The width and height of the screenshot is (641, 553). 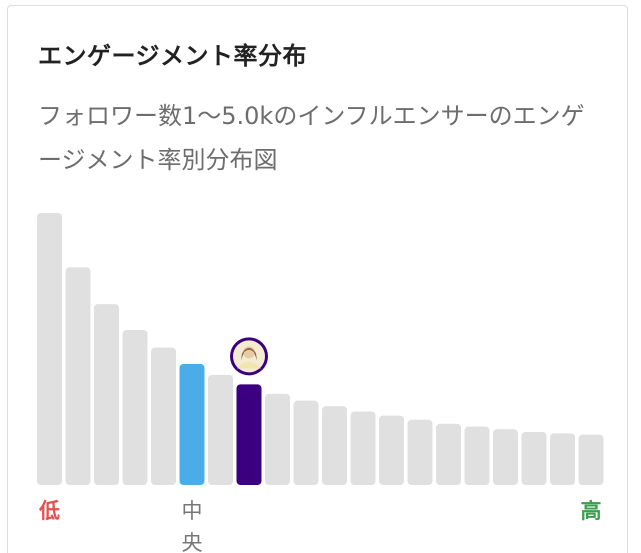 I want to click on median-label: 中央, so click(x=192, y=526).